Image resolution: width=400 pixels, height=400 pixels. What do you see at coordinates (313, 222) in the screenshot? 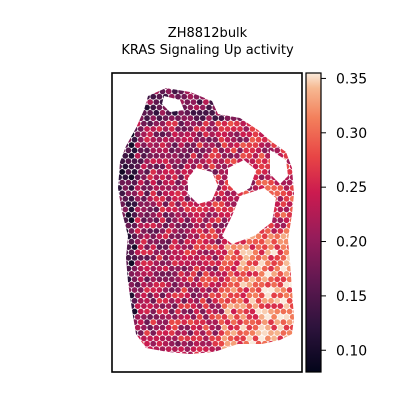
I see `colorbar-frame` at bounding box center [313, 222].